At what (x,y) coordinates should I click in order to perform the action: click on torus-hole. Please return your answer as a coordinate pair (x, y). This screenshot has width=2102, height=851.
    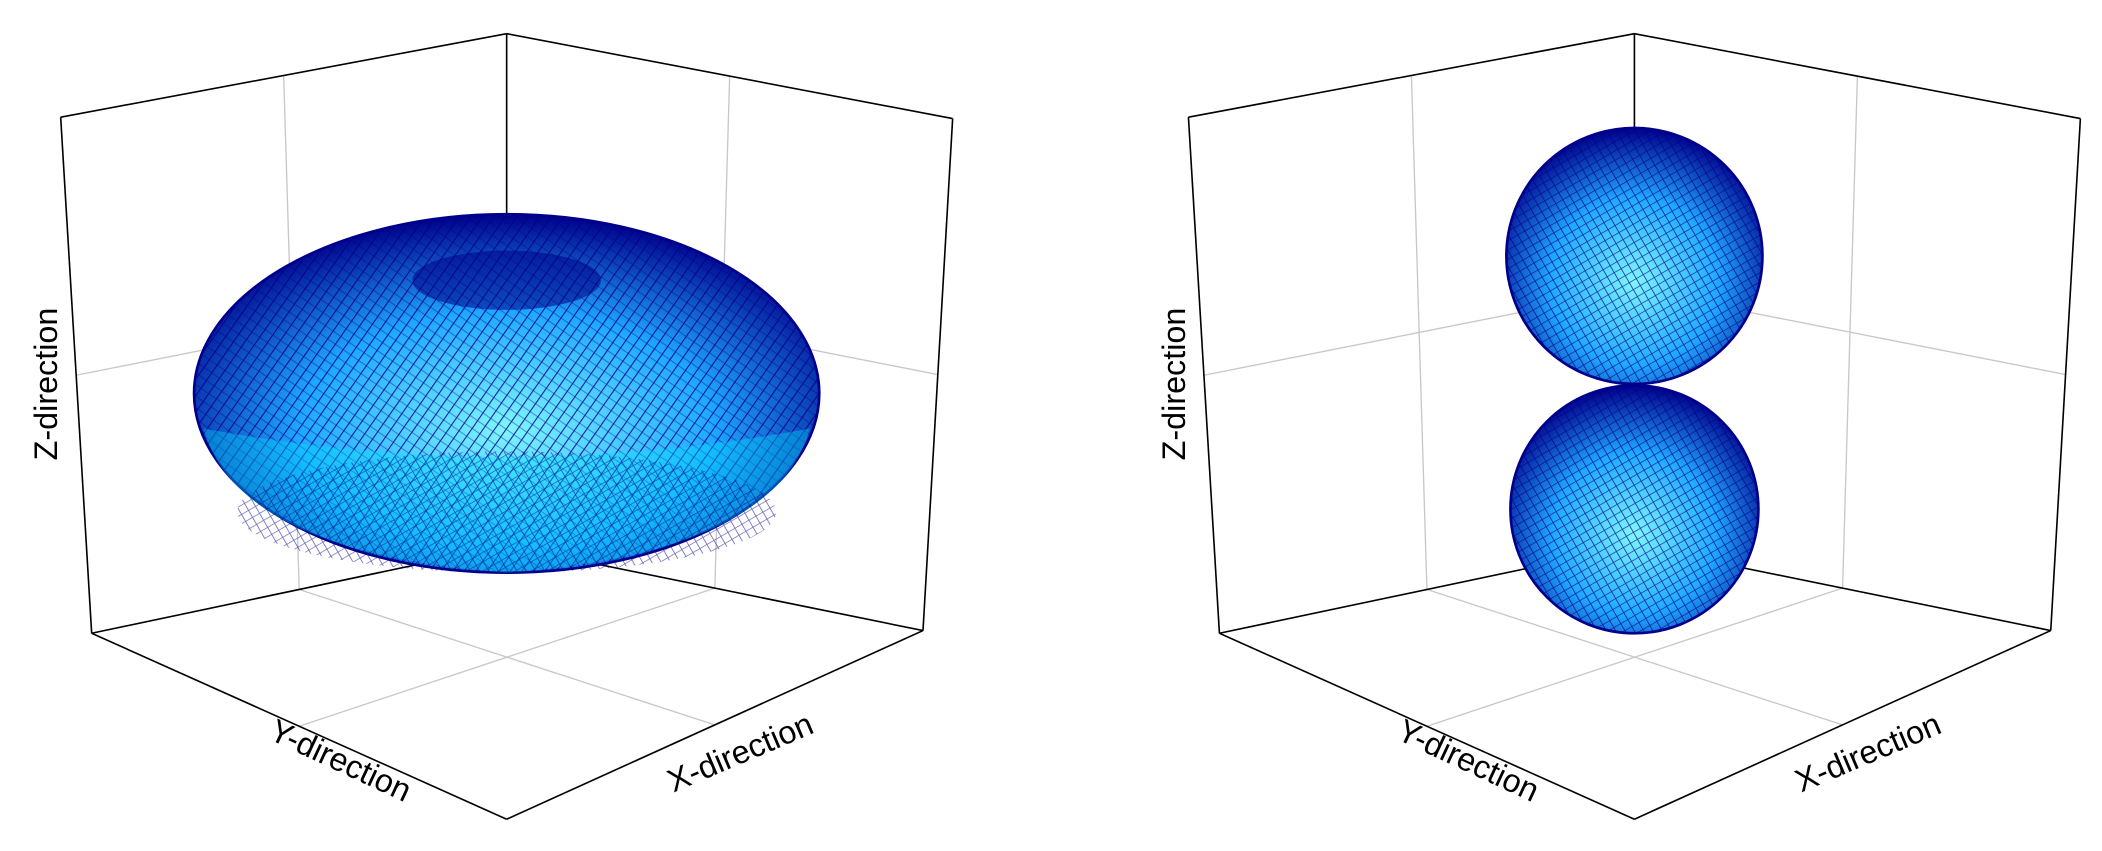
    Looking at the image, I should click on (506, 280).